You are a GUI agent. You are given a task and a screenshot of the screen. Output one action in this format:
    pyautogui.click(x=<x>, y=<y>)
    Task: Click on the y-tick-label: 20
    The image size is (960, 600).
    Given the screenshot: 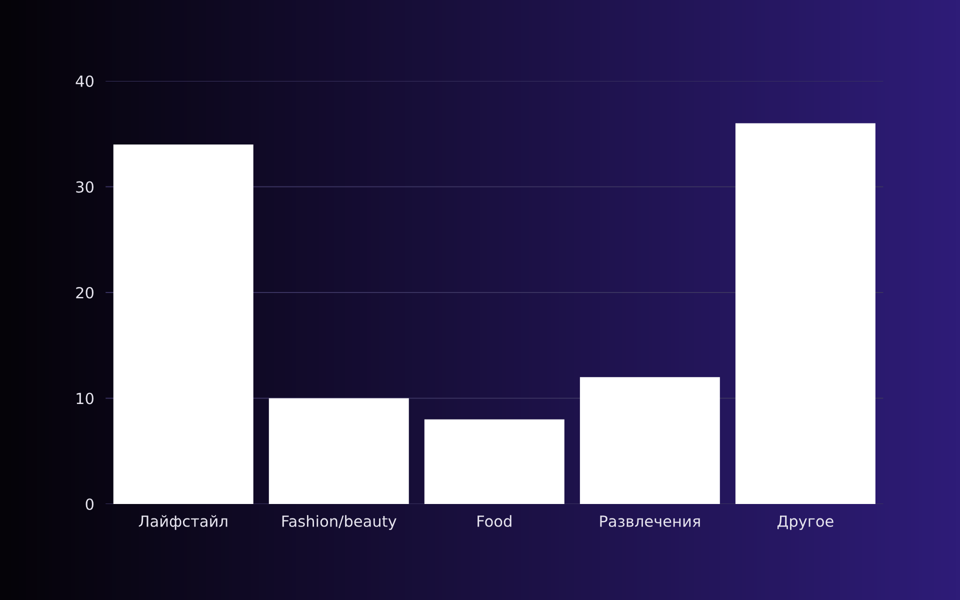 What is the action you would take?
    pyautogui.click(x=85, y=292)
    